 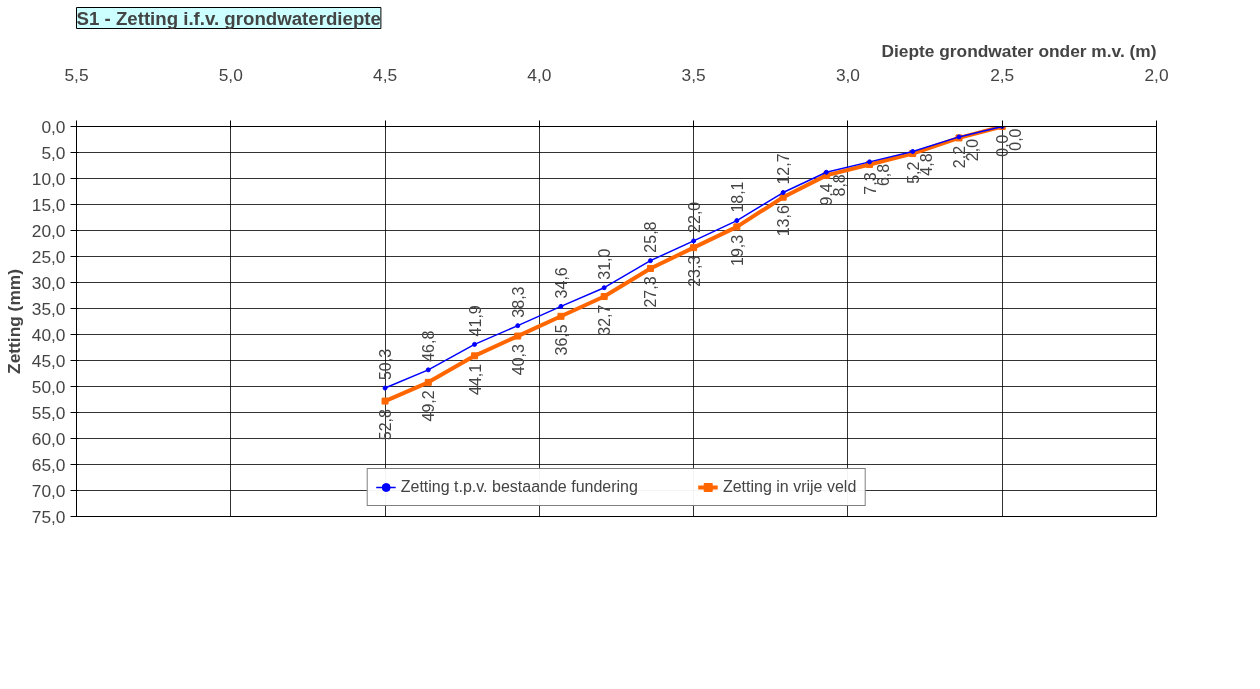 What do you see at coordinates (475, 321) in the screenshot?
I see `data-label: 41,9` at bounding box center [475, 321].